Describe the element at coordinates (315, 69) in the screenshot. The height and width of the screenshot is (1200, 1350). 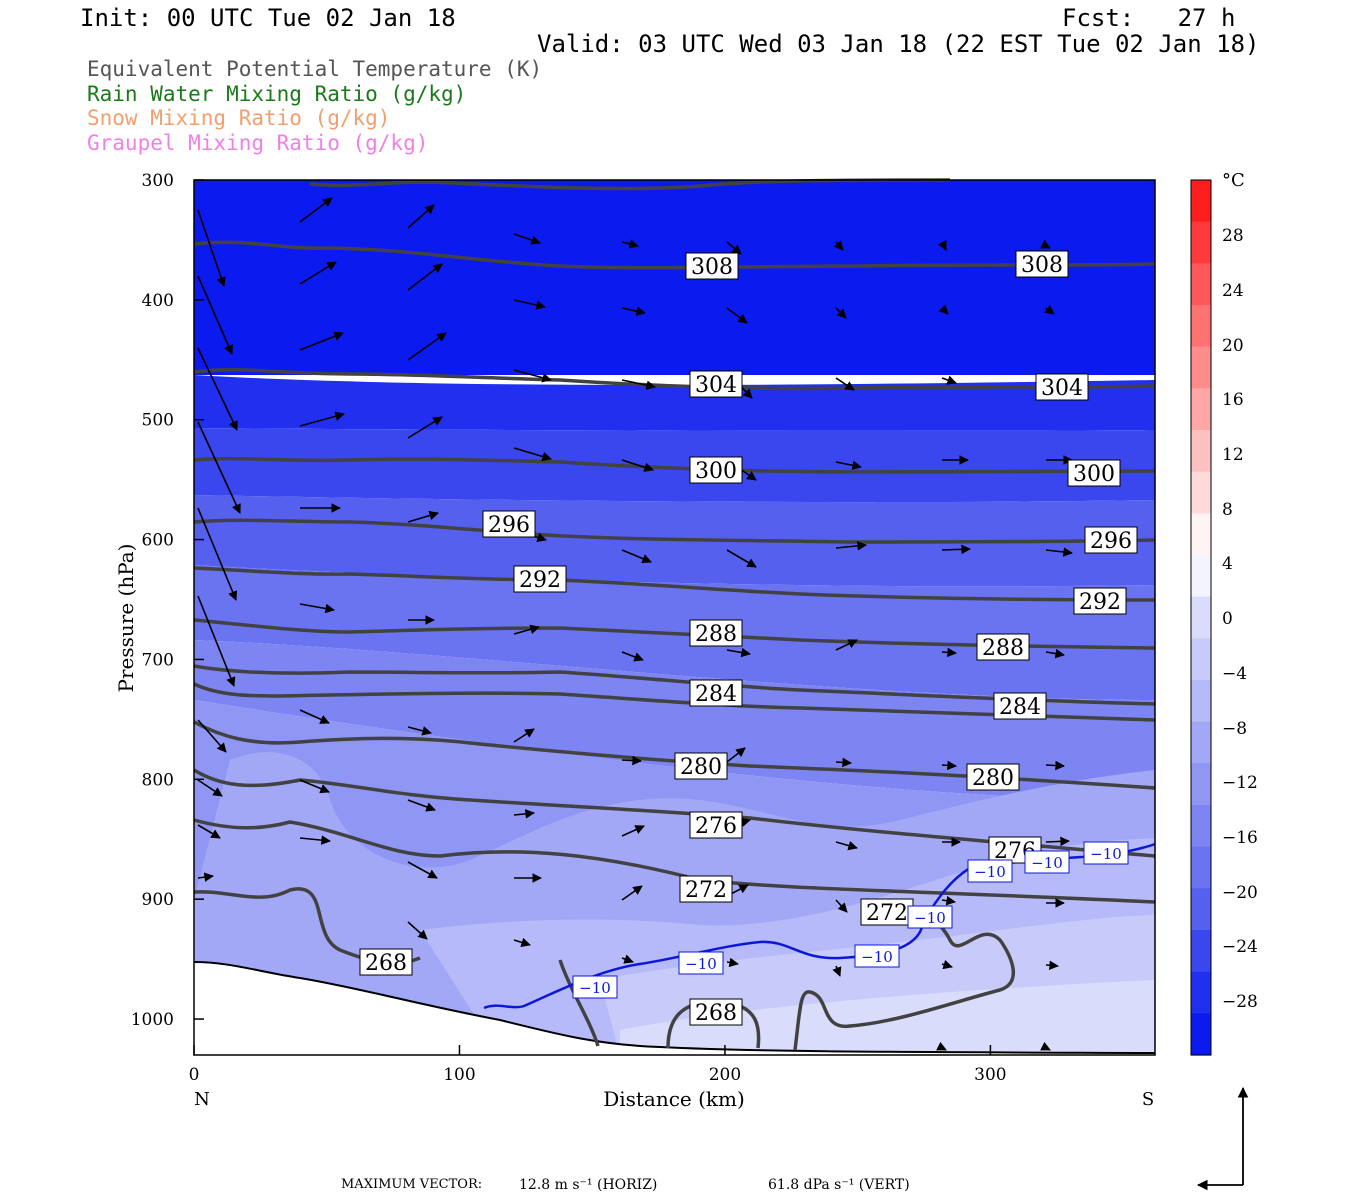
I see `legend-theta-e: Equivalent Potential Temperature (K)` at that location.